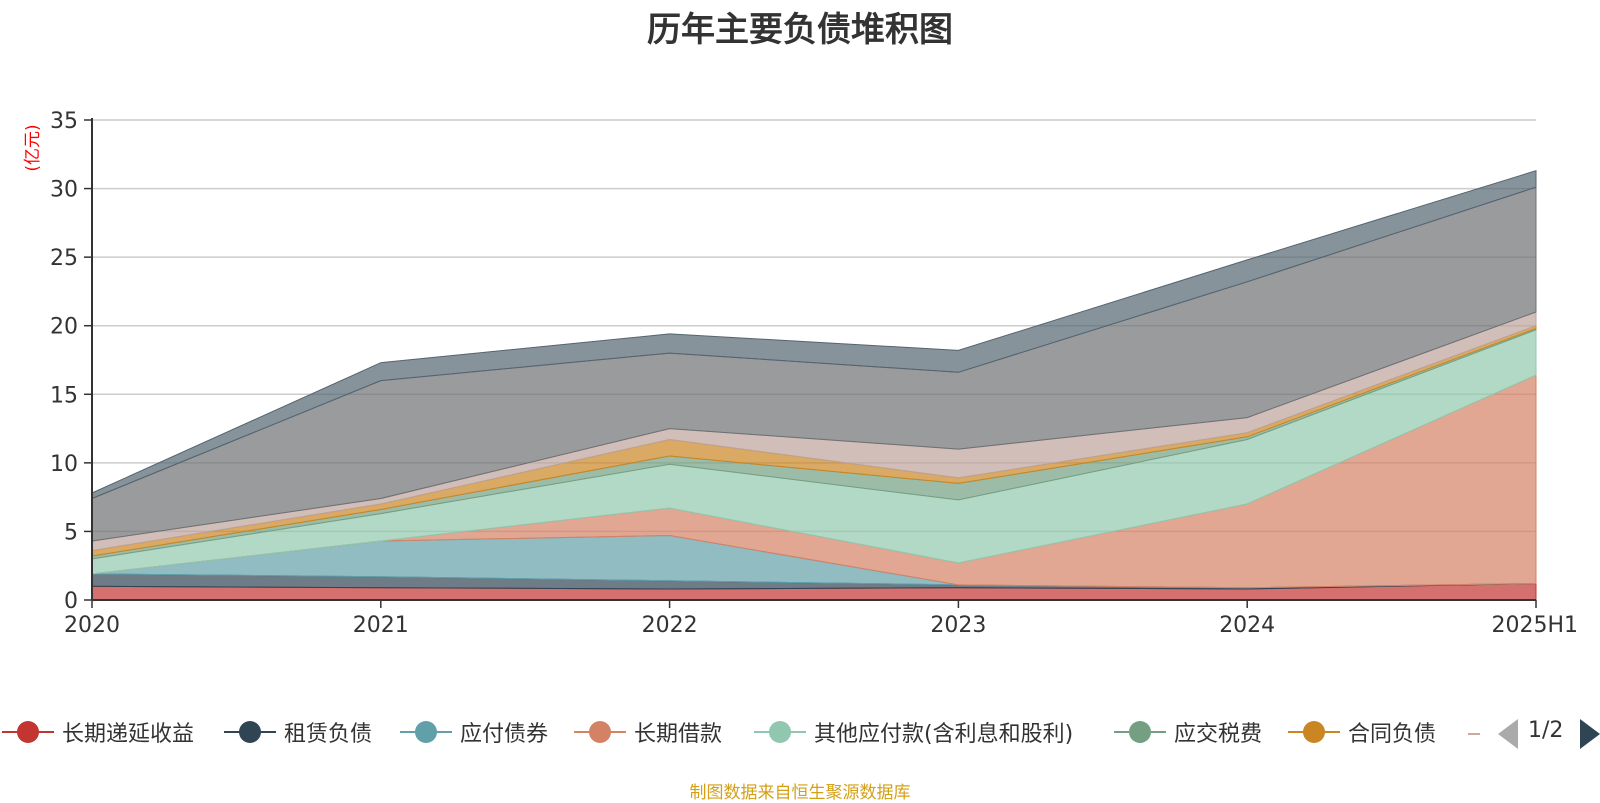 This screenshot has height=803, width=1600. What do you see at coordinates (71, 532) in the screenshot?
I see `y-tick-label: 5` at bounding box center [71, 532].